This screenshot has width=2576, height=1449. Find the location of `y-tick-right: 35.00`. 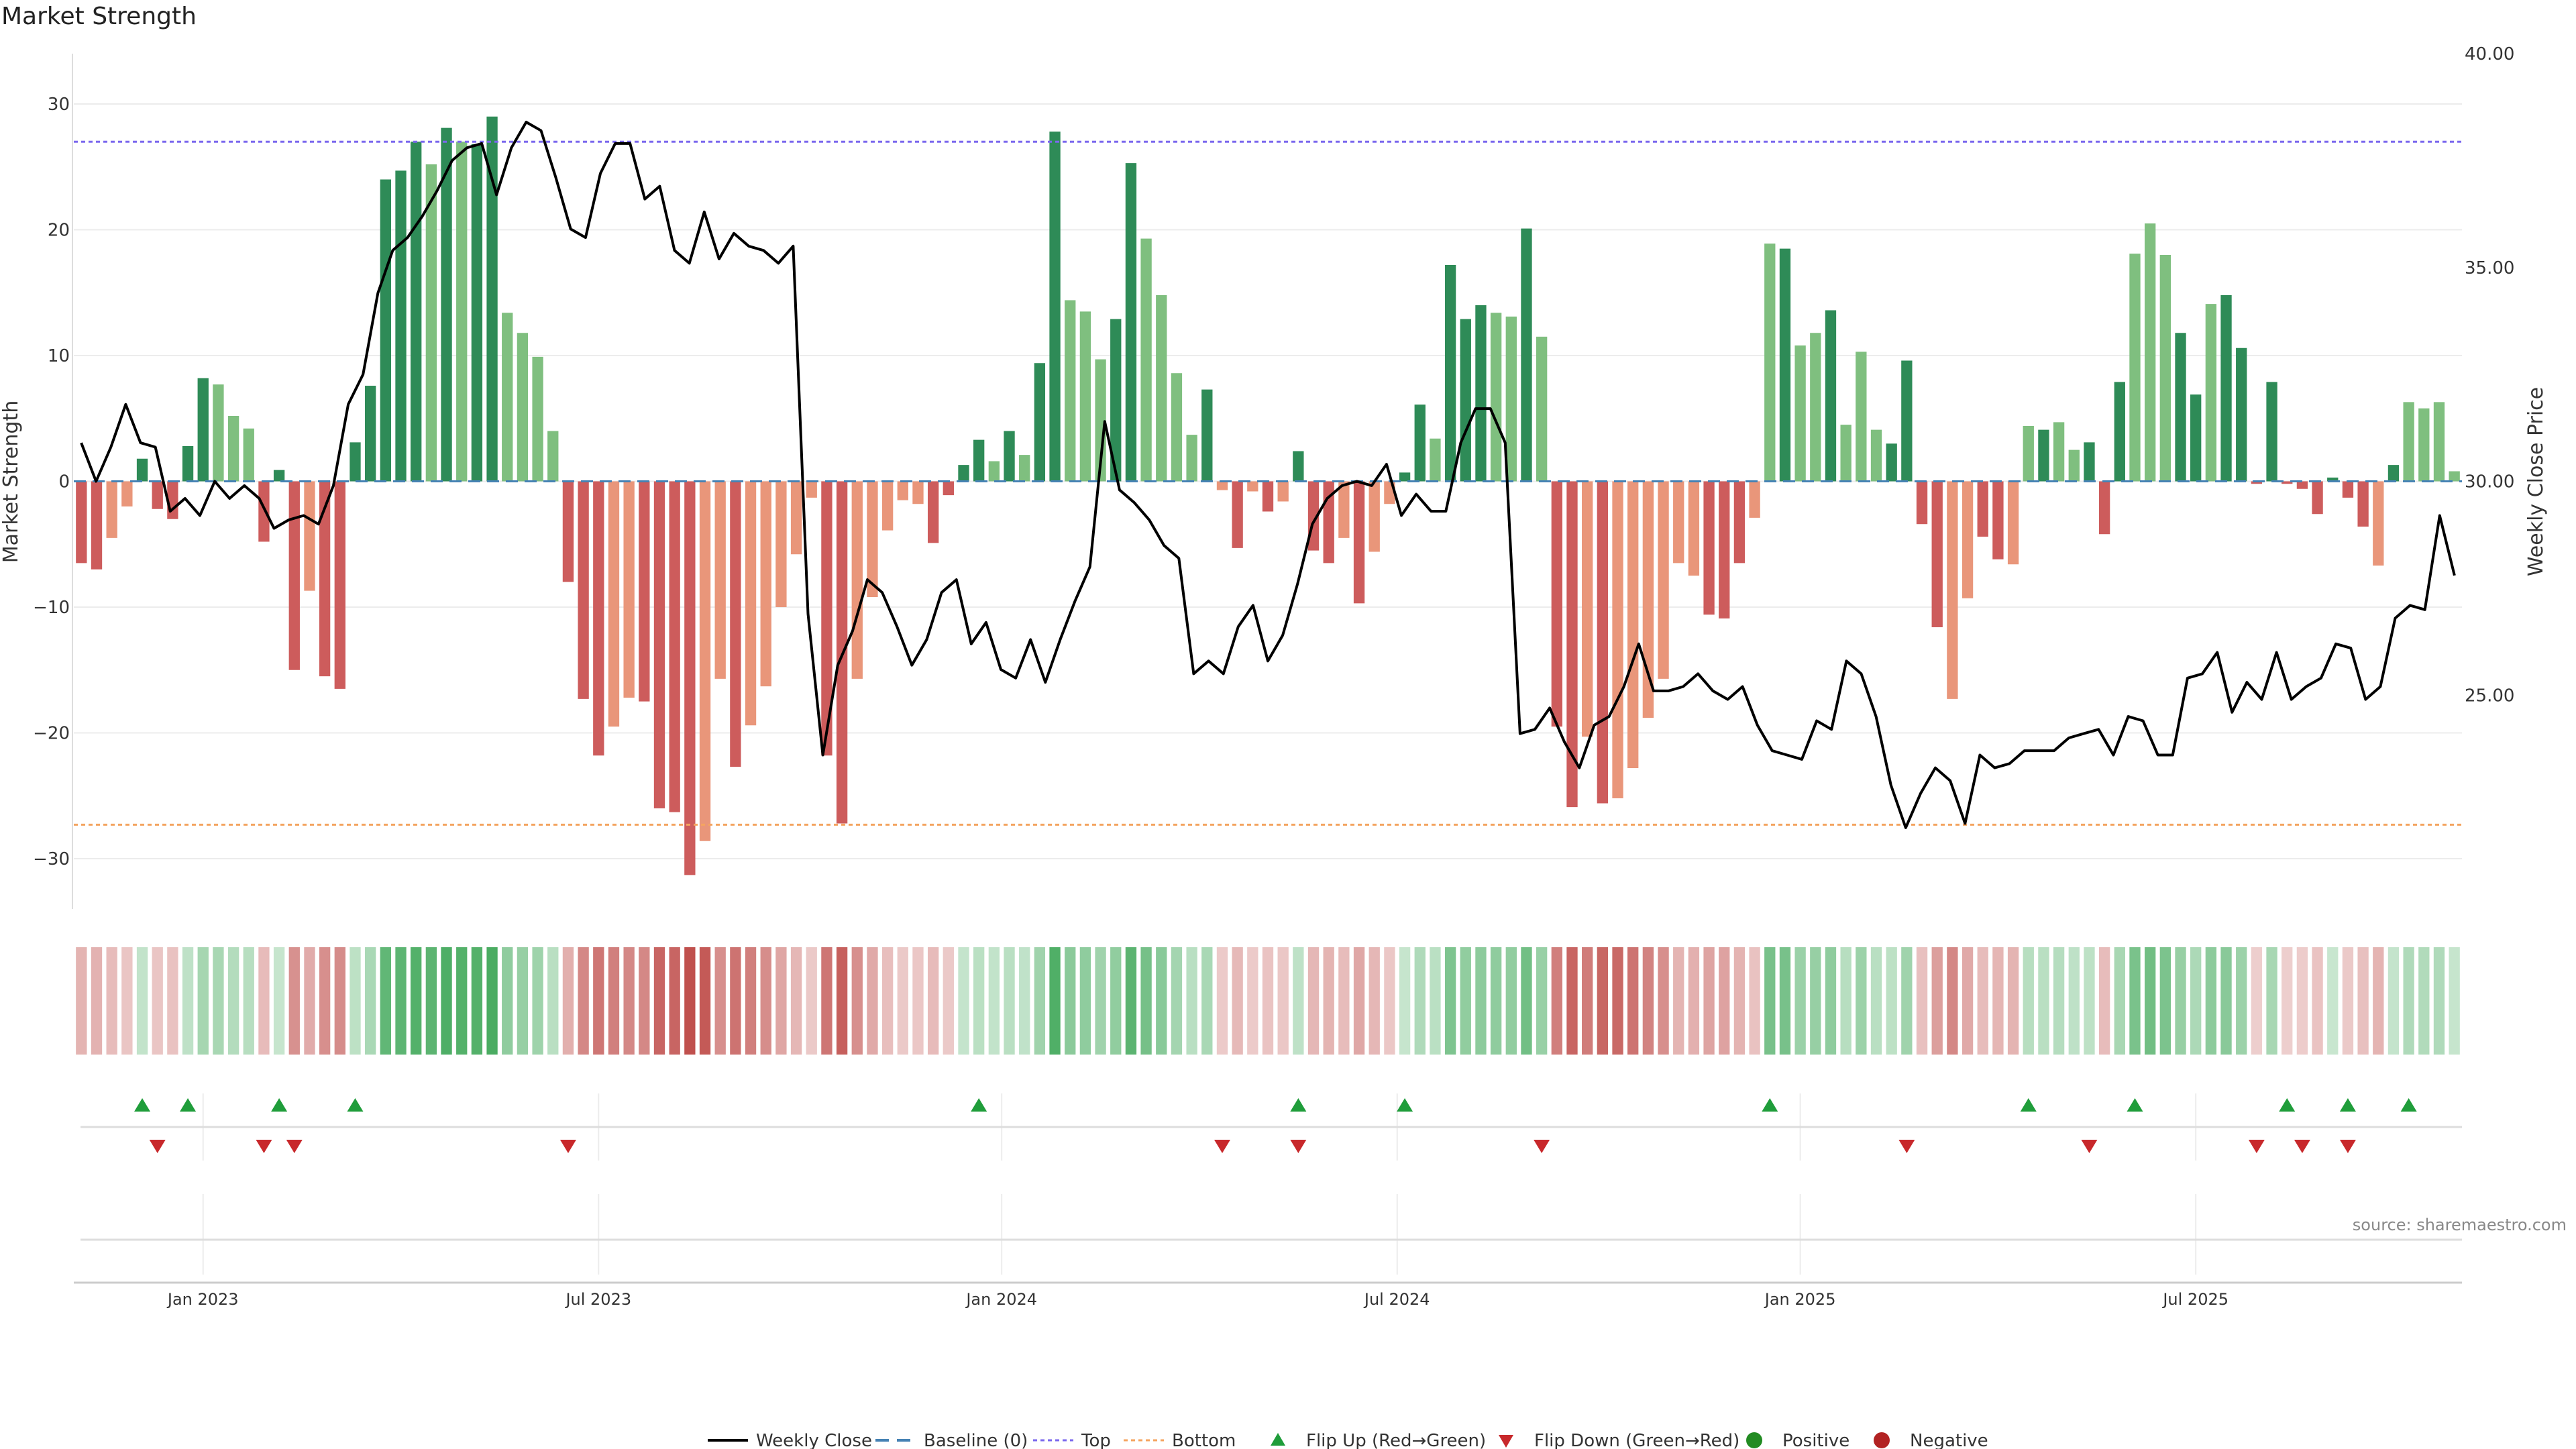

y-tick-right: 35.00 is located at coordinates (2489, 268).